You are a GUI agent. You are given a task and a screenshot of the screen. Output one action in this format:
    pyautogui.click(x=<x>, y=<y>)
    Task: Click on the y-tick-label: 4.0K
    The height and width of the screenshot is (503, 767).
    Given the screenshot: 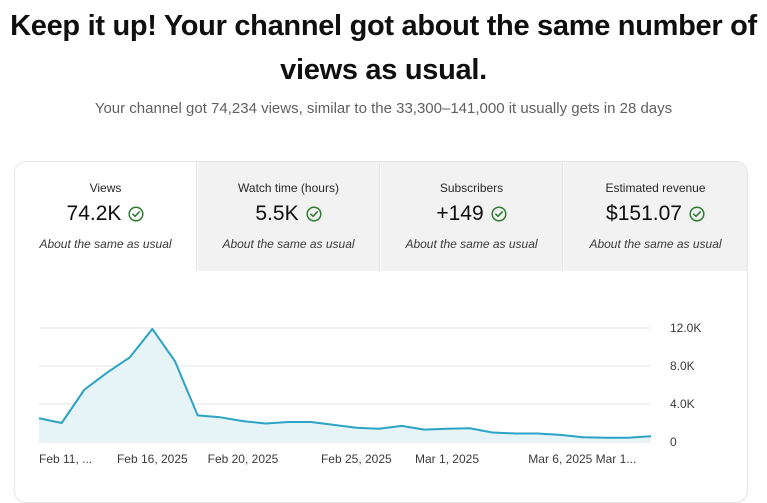 What is the action you would take?
    pyautogui.click(x=682, y=404)
    